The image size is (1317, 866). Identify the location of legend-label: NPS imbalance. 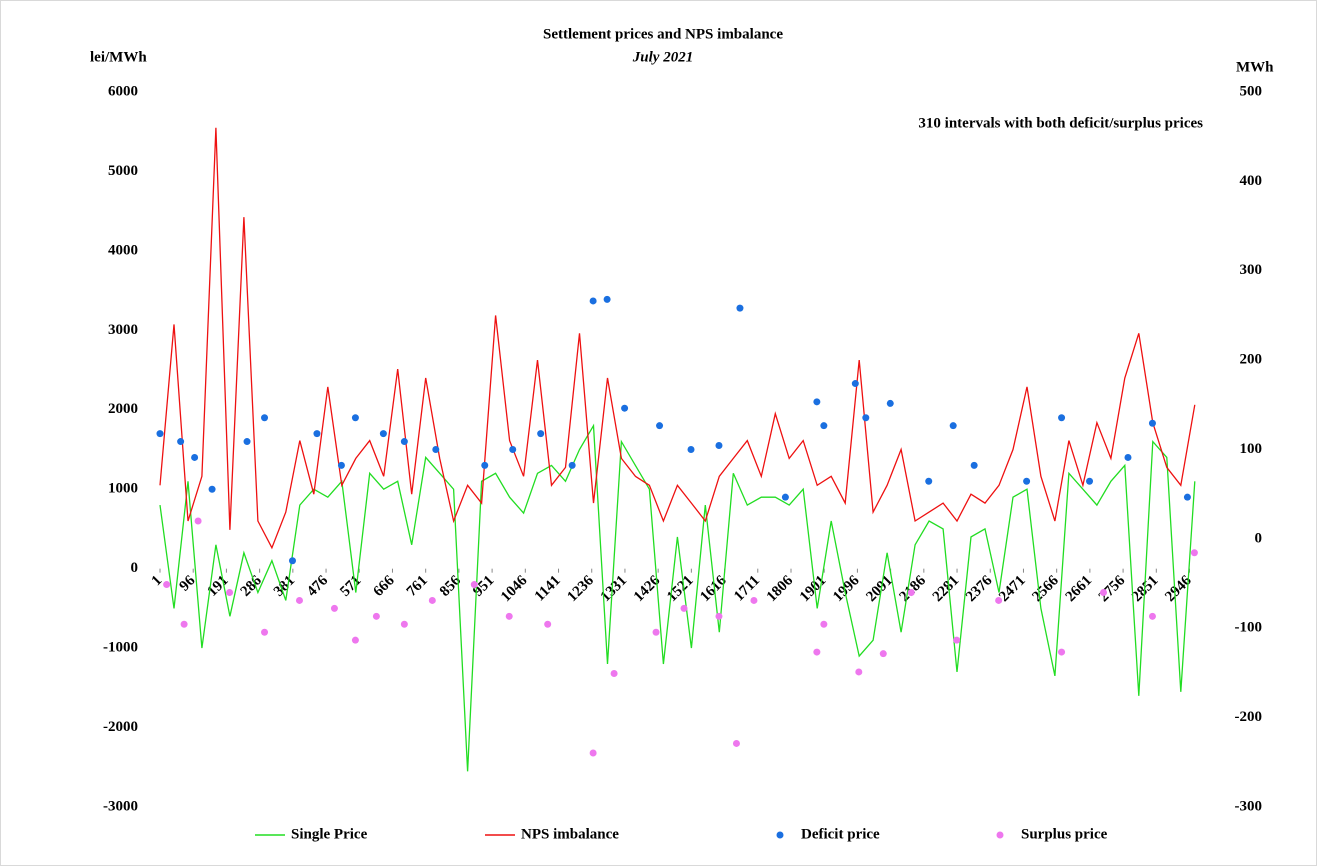
(570, 834).